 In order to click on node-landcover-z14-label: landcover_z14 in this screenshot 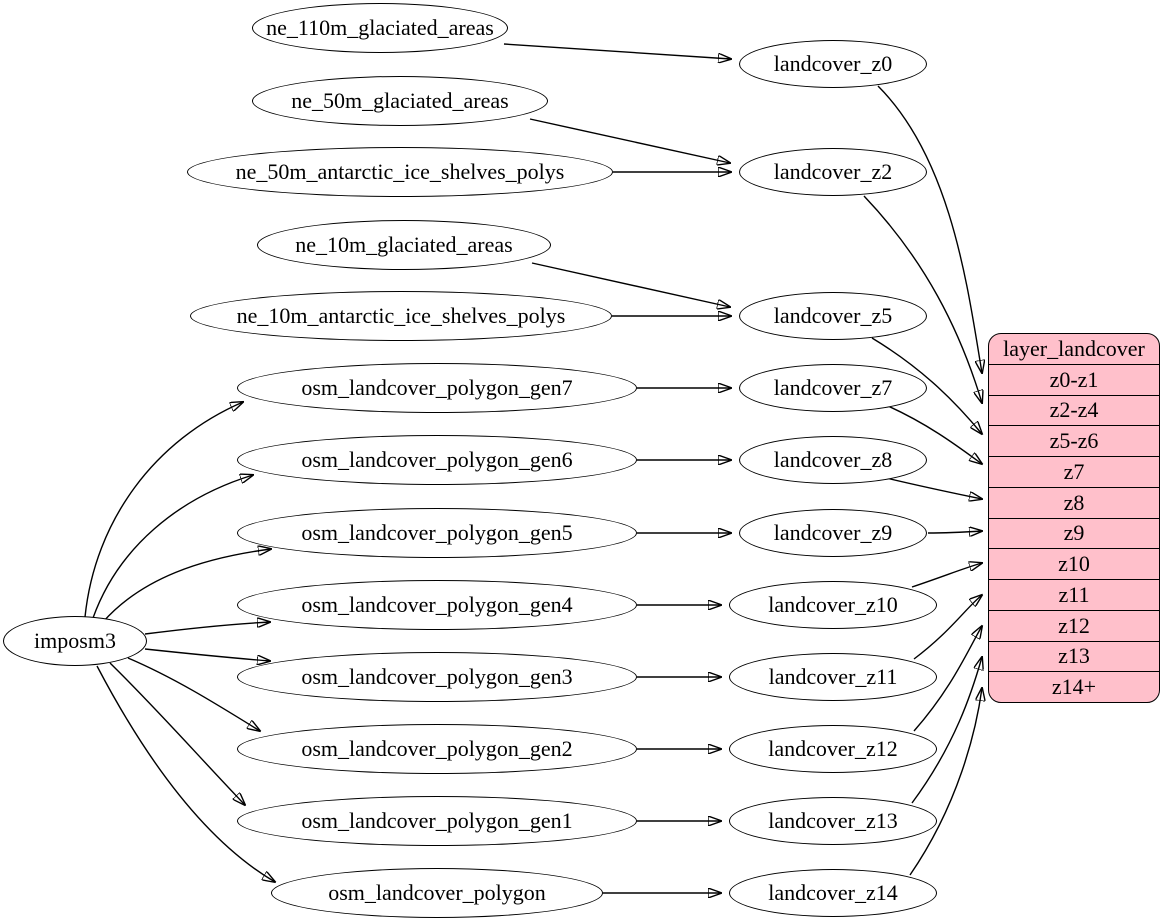, I will do `click(833, 892)`.